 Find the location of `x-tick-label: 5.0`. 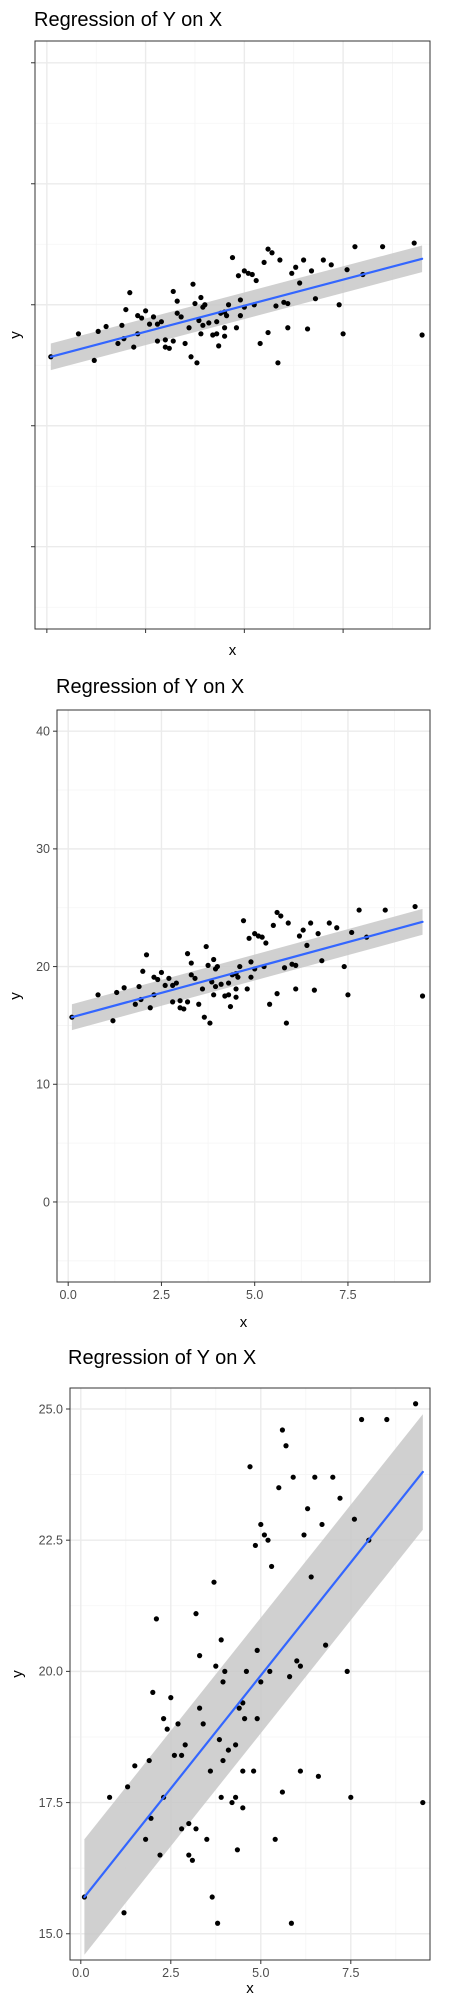

x-tick-label: 5.0 is located at coordinates (254, 1295).